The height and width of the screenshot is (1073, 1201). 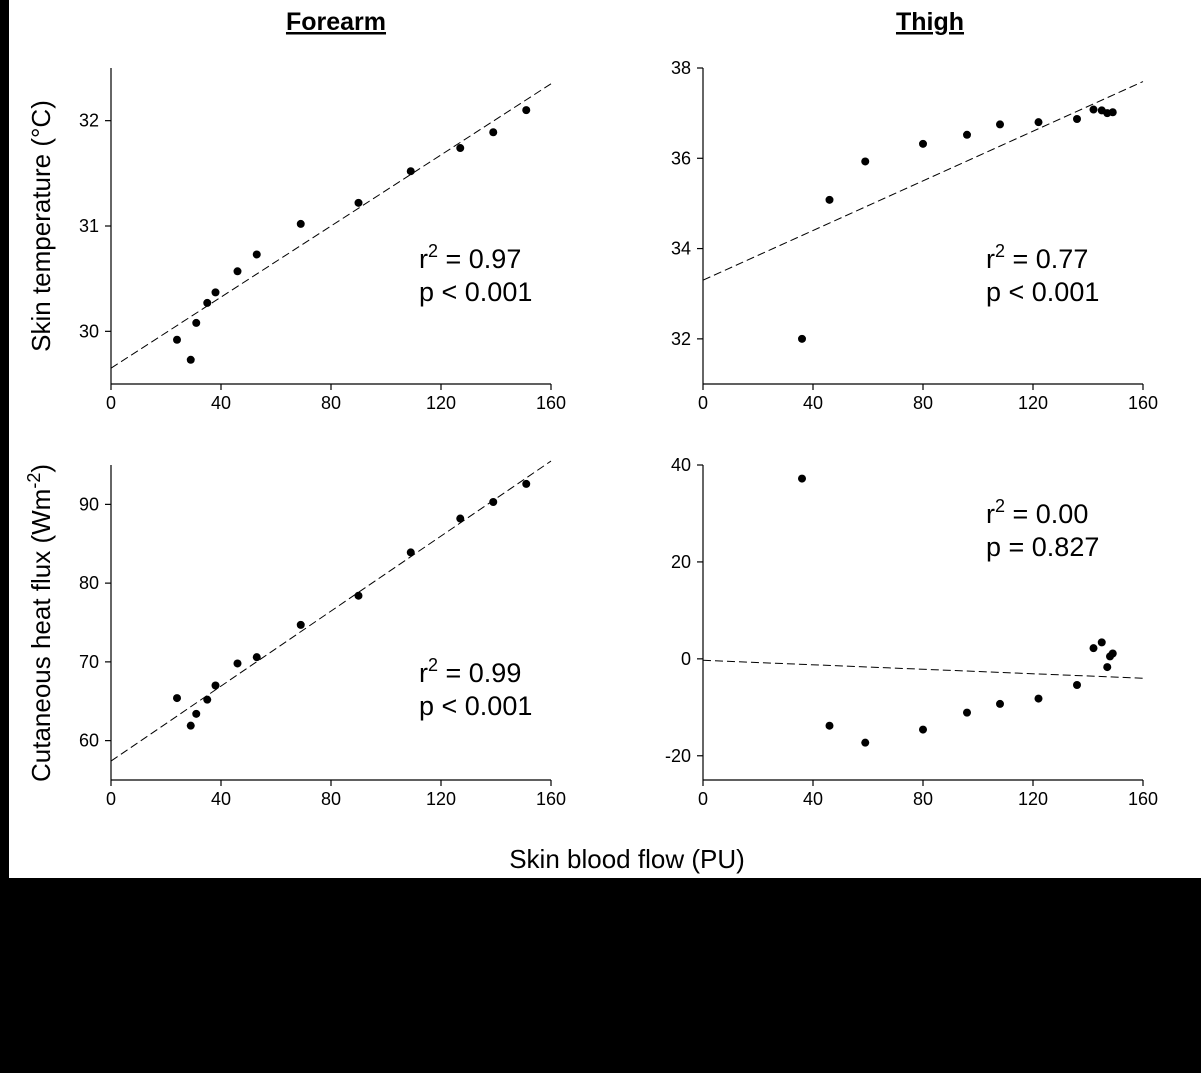 I want to click on panel-thigh-temperature: 0 40 80 120 160 32 34 36 38 r2 = 0.77p < 0.001, so click(x=914, y=235).